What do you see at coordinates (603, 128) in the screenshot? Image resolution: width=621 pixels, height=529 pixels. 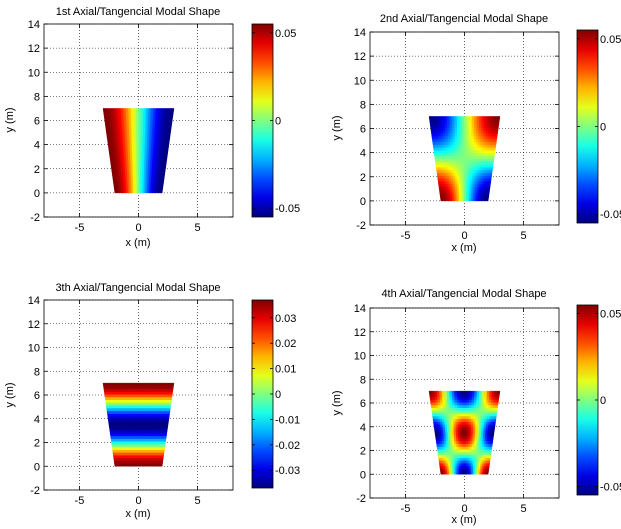 I see `colorbar-tick-label: 0` at bounding box center [603, 128].